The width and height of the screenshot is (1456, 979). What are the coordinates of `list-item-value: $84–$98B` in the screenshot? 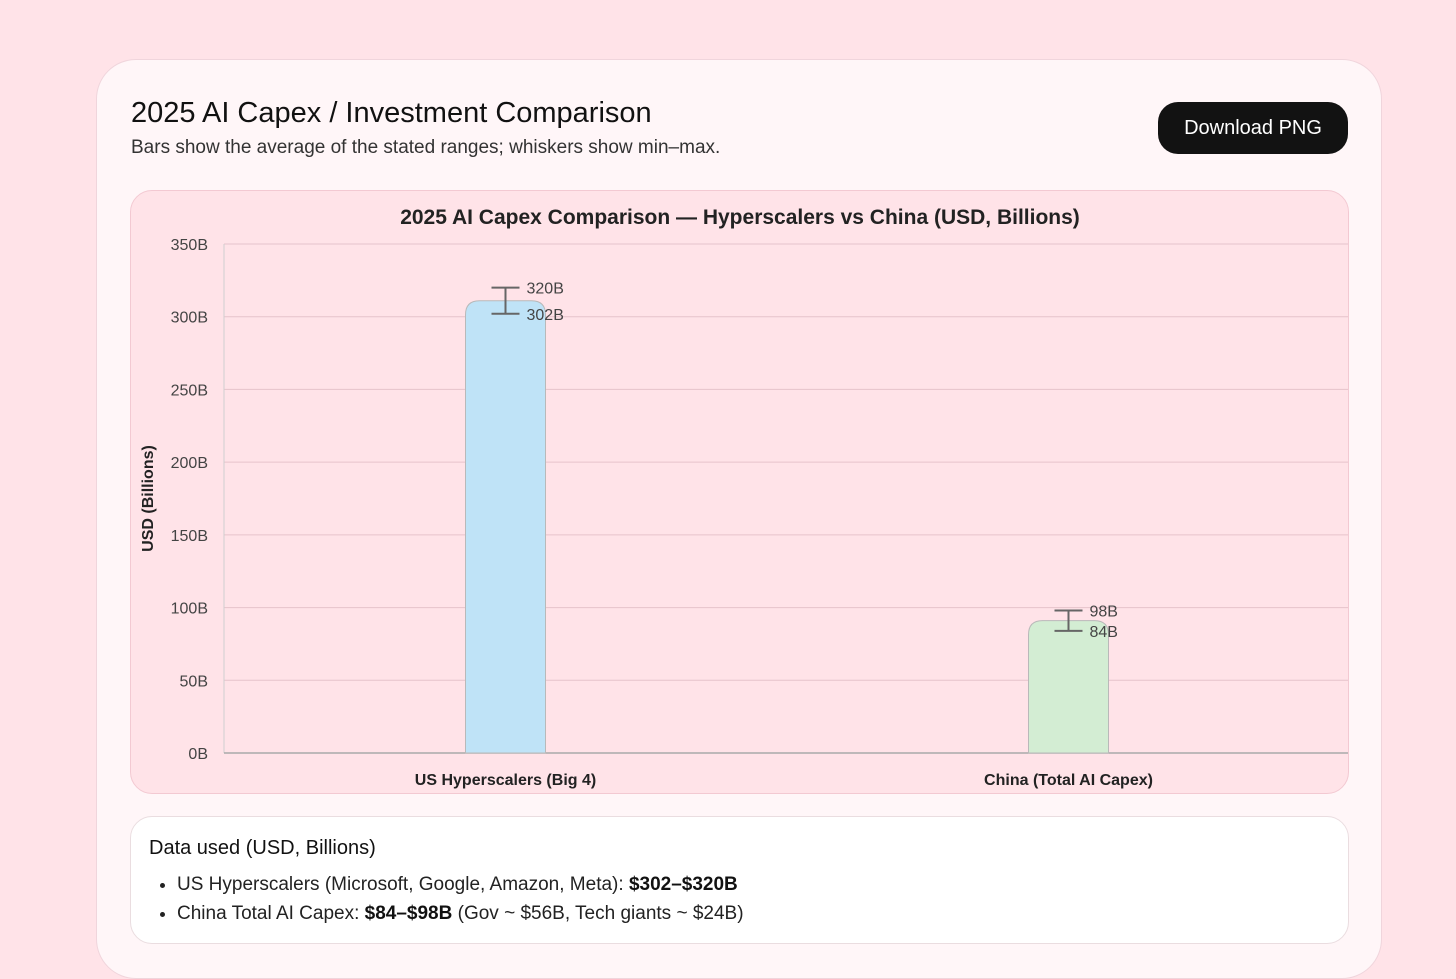 It's located at (408, 913).